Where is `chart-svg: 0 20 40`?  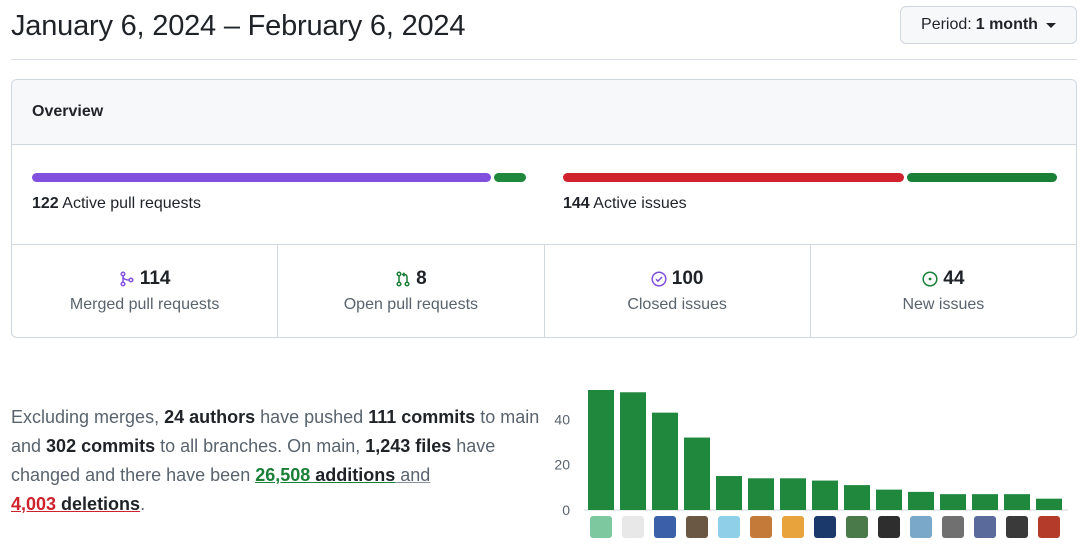 chart-svg: 0 20 40 is located at coordinates (811, 464).